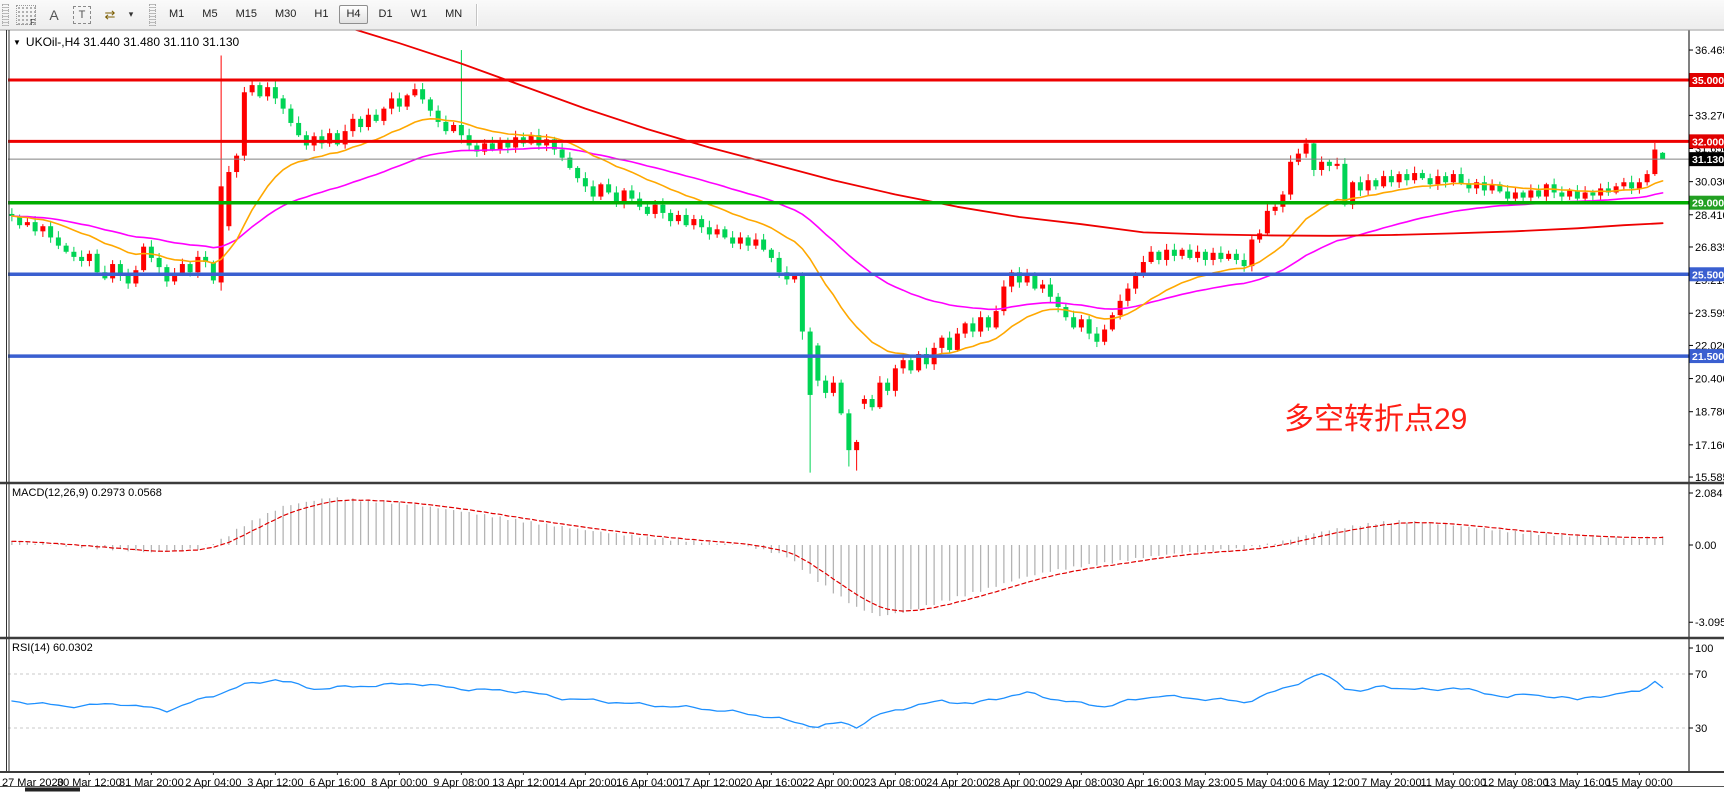 This screenshot has width=1724, height=792. What do you see at coordinates (210, 14) in the screenshot?
I see `timeframe-button-m5: M5` at bounding box center [210, 14].